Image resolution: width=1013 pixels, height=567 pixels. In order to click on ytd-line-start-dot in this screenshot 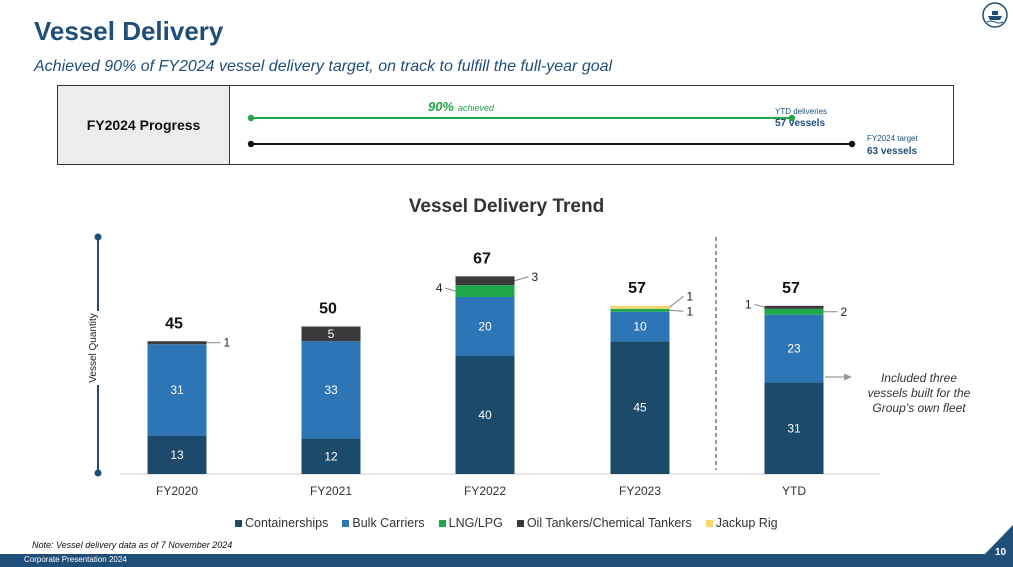, I will do `click(251, 118)`.